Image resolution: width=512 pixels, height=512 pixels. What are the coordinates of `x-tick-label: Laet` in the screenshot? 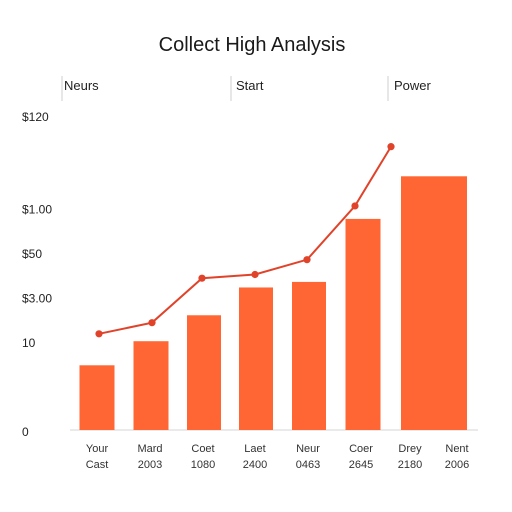 It's located at (254, 449).